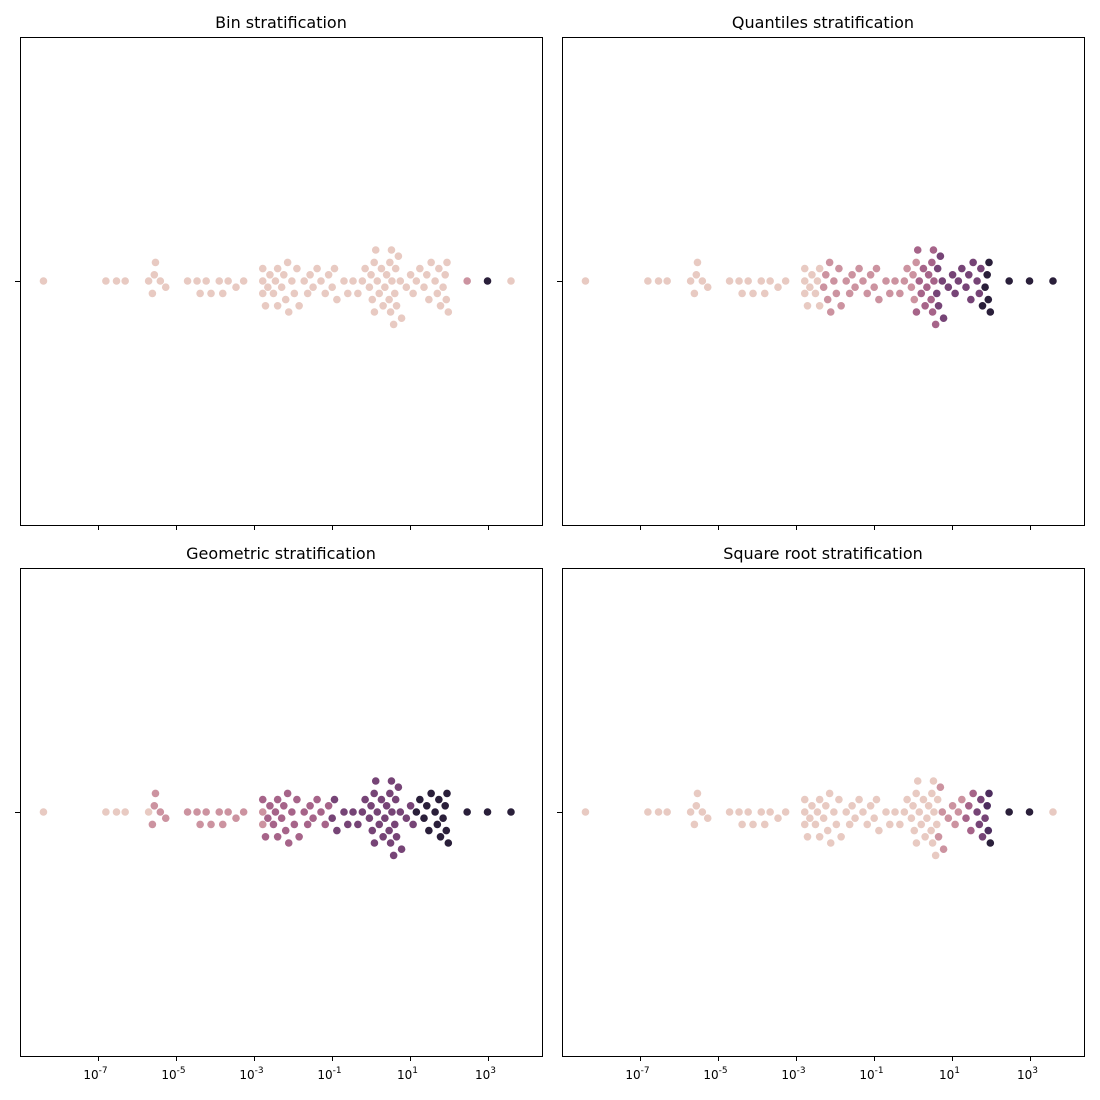 The image size is (1100, 1100). Describe the element at coordinates (329, 1074) in the screenshot. I see `x-tick-label: 10⁻¹` at that location.